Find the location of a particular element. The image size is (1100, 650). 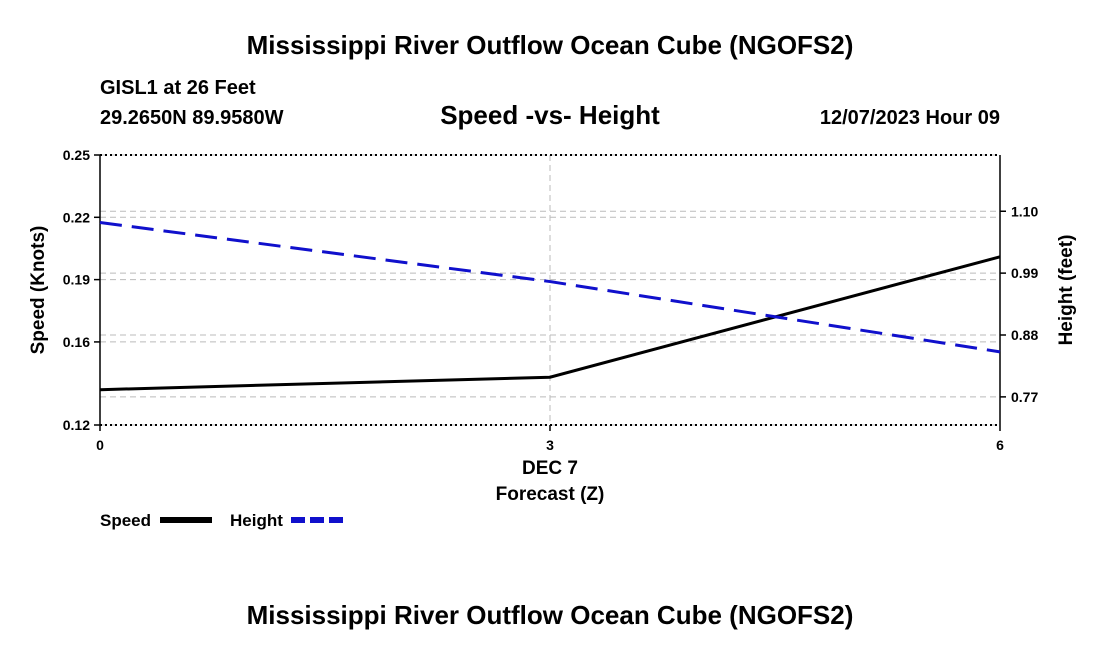

x-tick-label-0: 0 is located at coordinates (100, 445).